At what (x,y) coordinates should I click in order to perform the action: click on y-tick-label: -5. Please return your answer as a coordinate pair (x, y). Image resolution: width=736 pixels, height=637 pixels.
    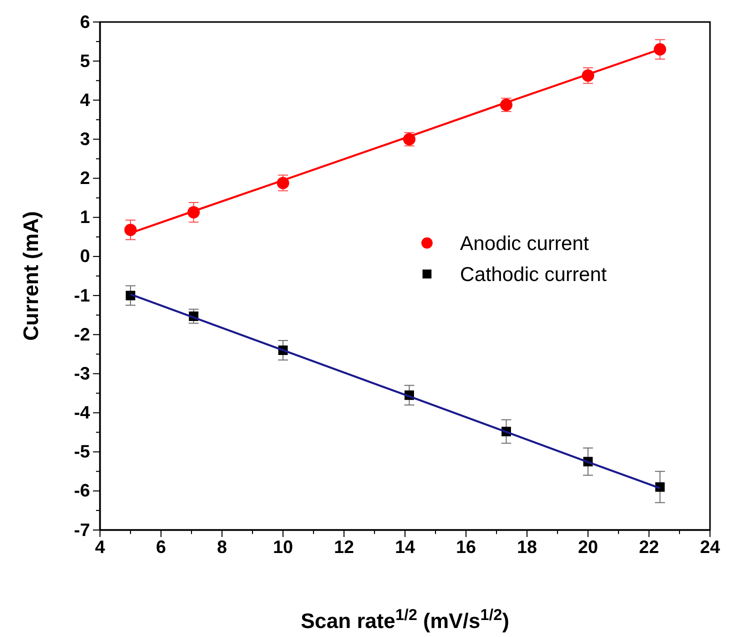
    Looking at the image, I should click on (82, 452).